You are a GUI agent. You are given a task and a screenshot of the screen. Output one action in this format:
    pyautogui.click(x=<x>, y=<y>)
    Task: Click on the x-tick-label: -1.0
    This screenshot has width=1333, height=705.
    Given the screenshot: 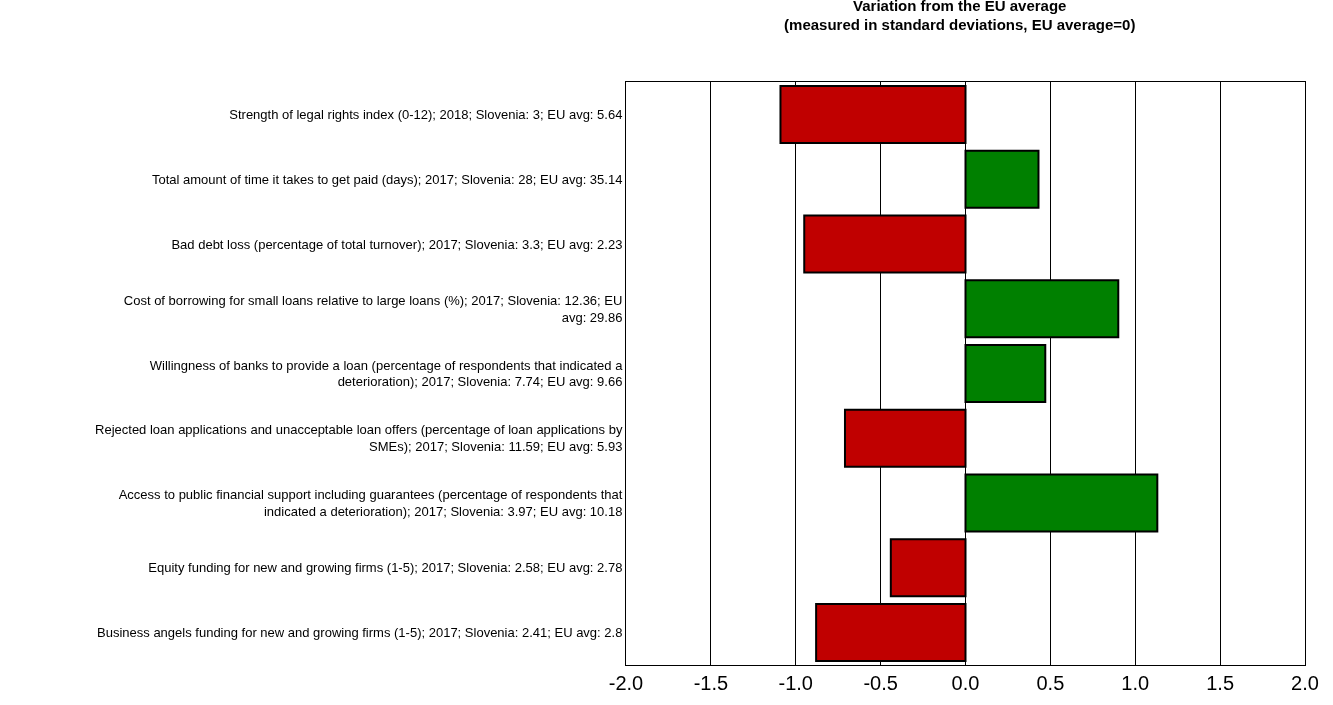 What is the action you would take?
    pyautogui.click(x=795, y=683)
    